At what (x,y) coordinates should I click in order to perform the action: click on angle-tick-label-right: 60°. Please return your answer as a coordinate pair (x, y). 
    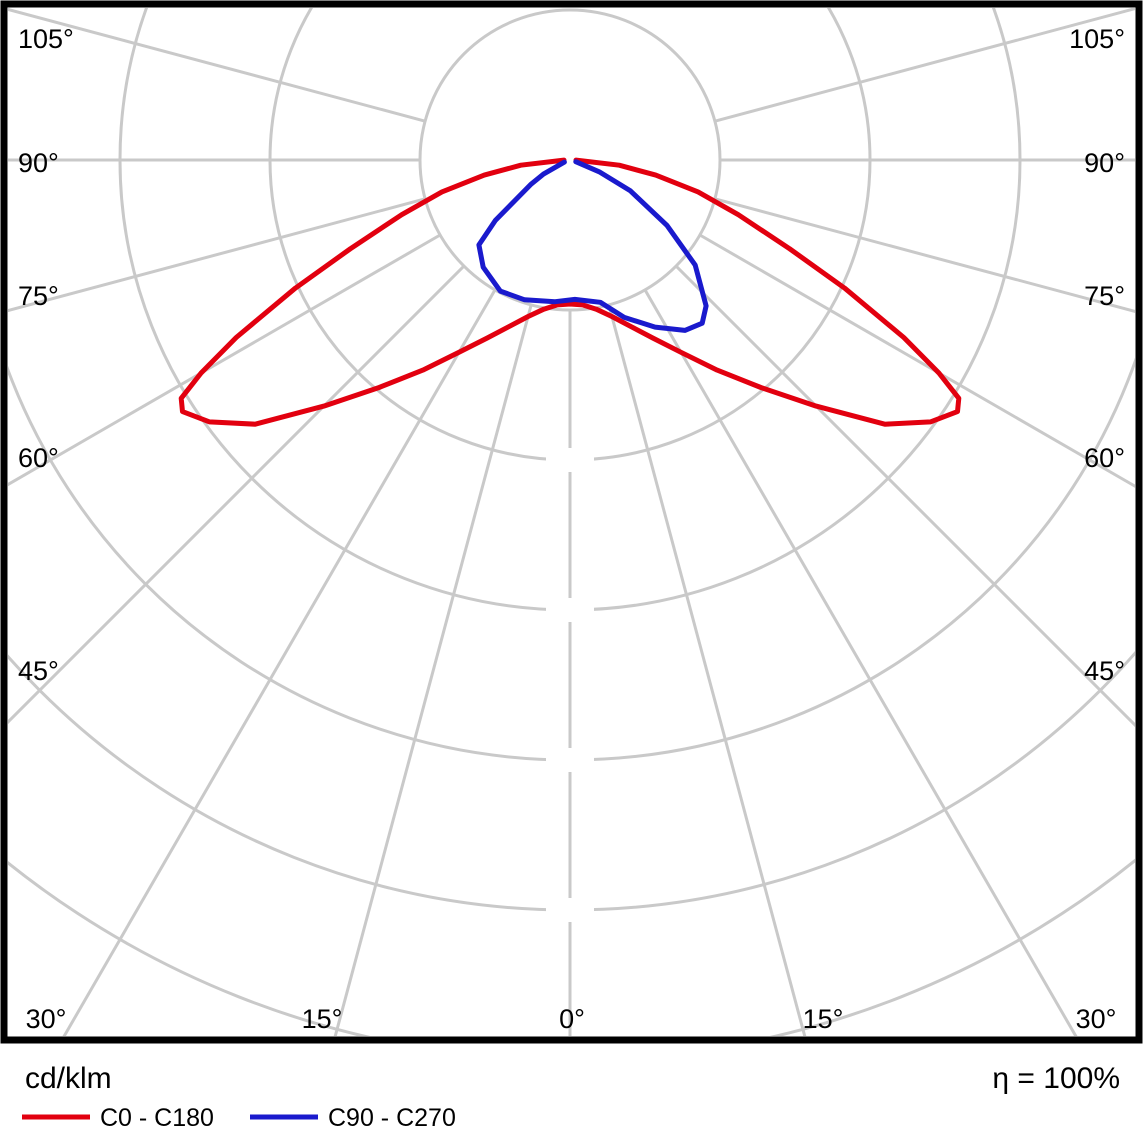
    Looking at the image, I should click on (1104, 458).